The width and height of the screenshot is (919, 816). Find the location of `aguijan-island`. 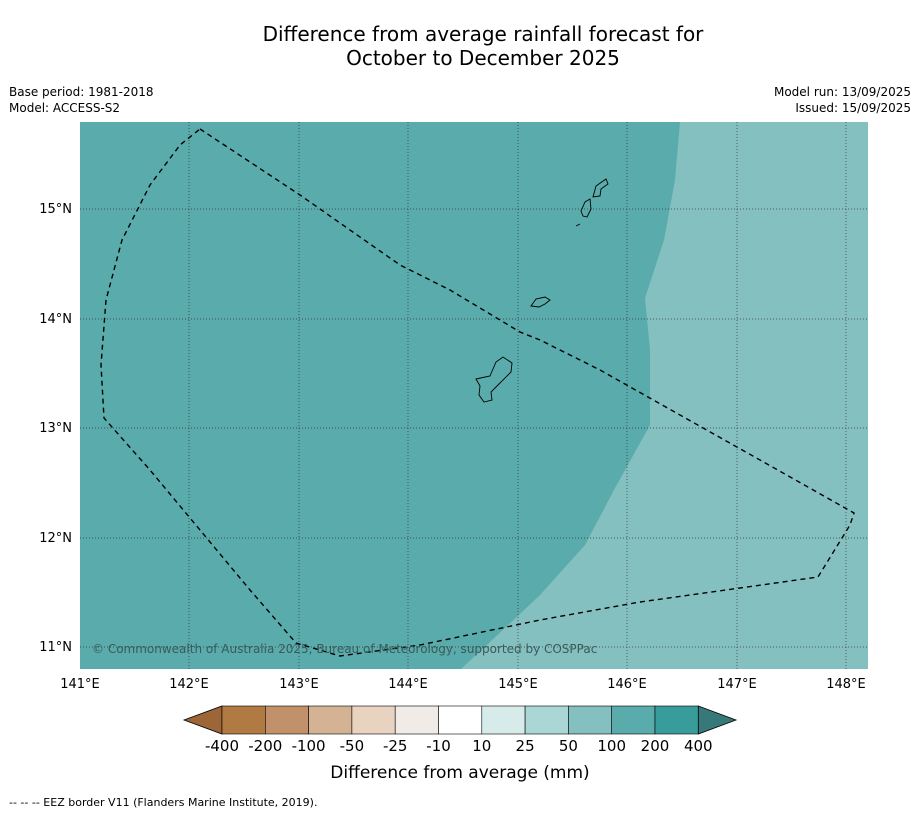

aguijan-island is located at coordinates (578, 225).